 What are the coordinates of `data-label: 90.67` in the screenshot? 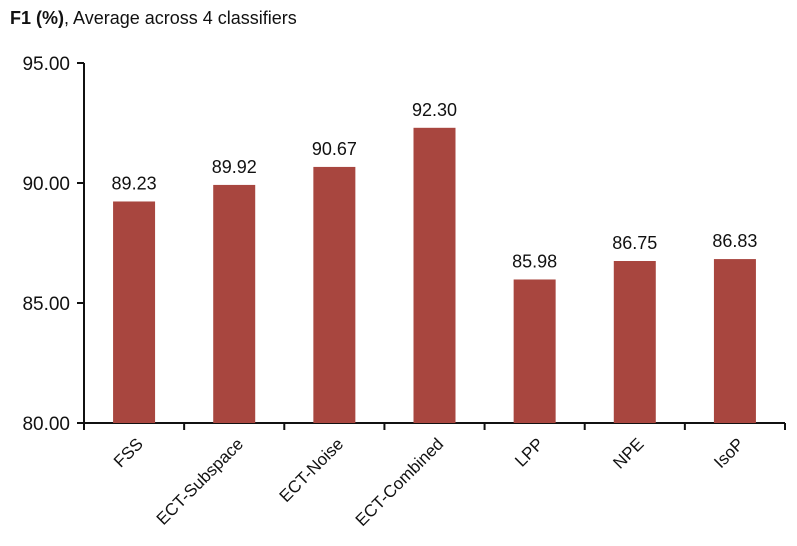 It's located at (334, 149).